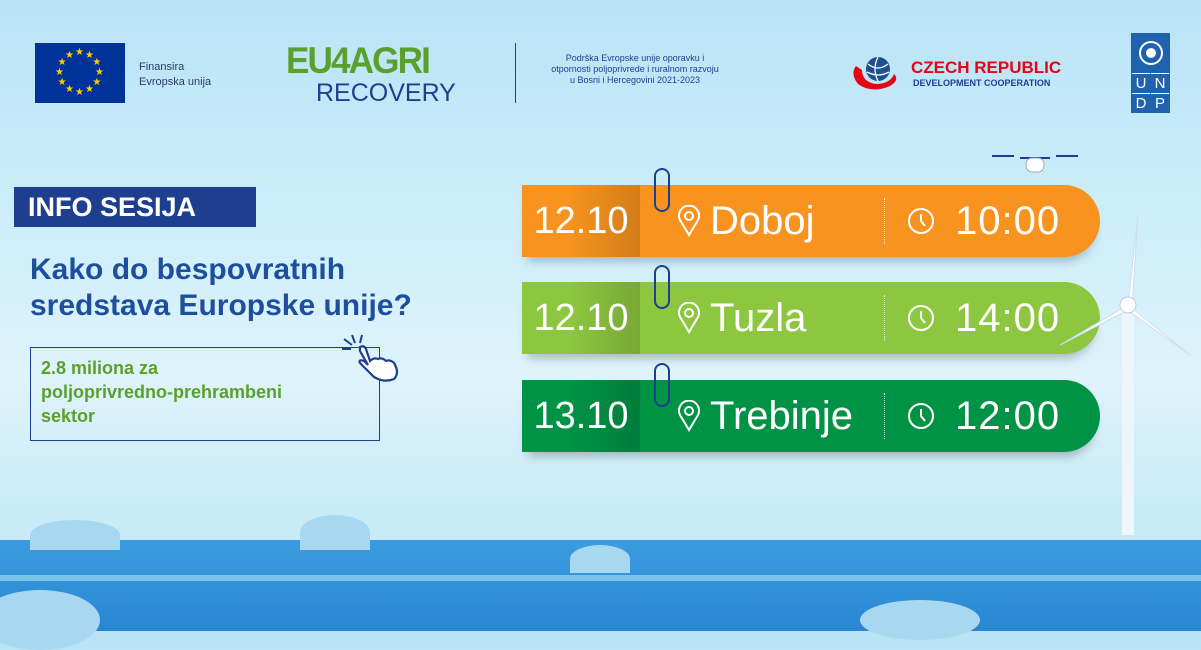 Image resolution: width=1201 pixels, height=650 pixels. Describe the element at coordinates (386, 93) in the screenshot. I see `recovery-logo-text: RECOVERY` at that location.